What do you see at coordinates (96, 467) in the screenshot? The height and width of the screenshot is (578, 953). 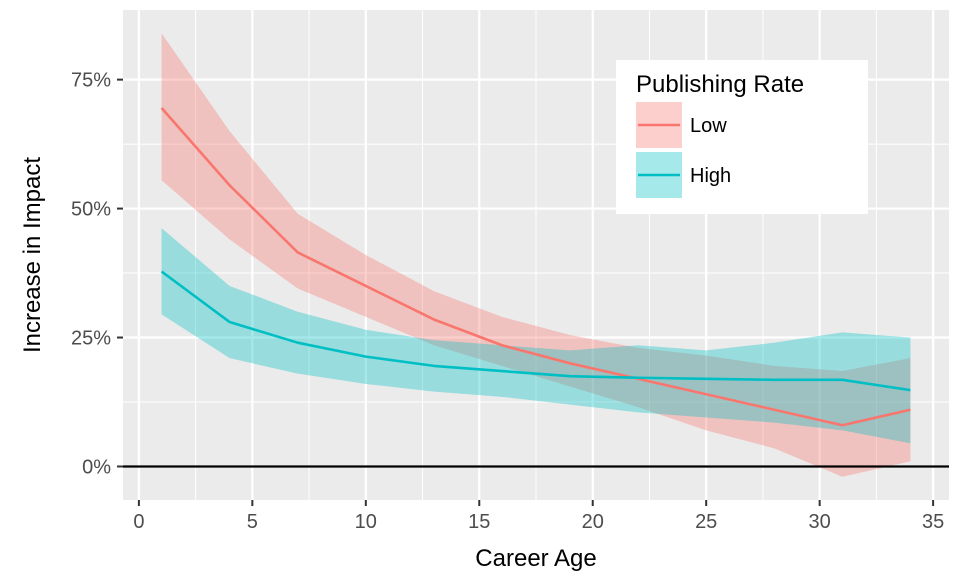 I see `y-tick-label: 0%` at bounding box center [96, 467].